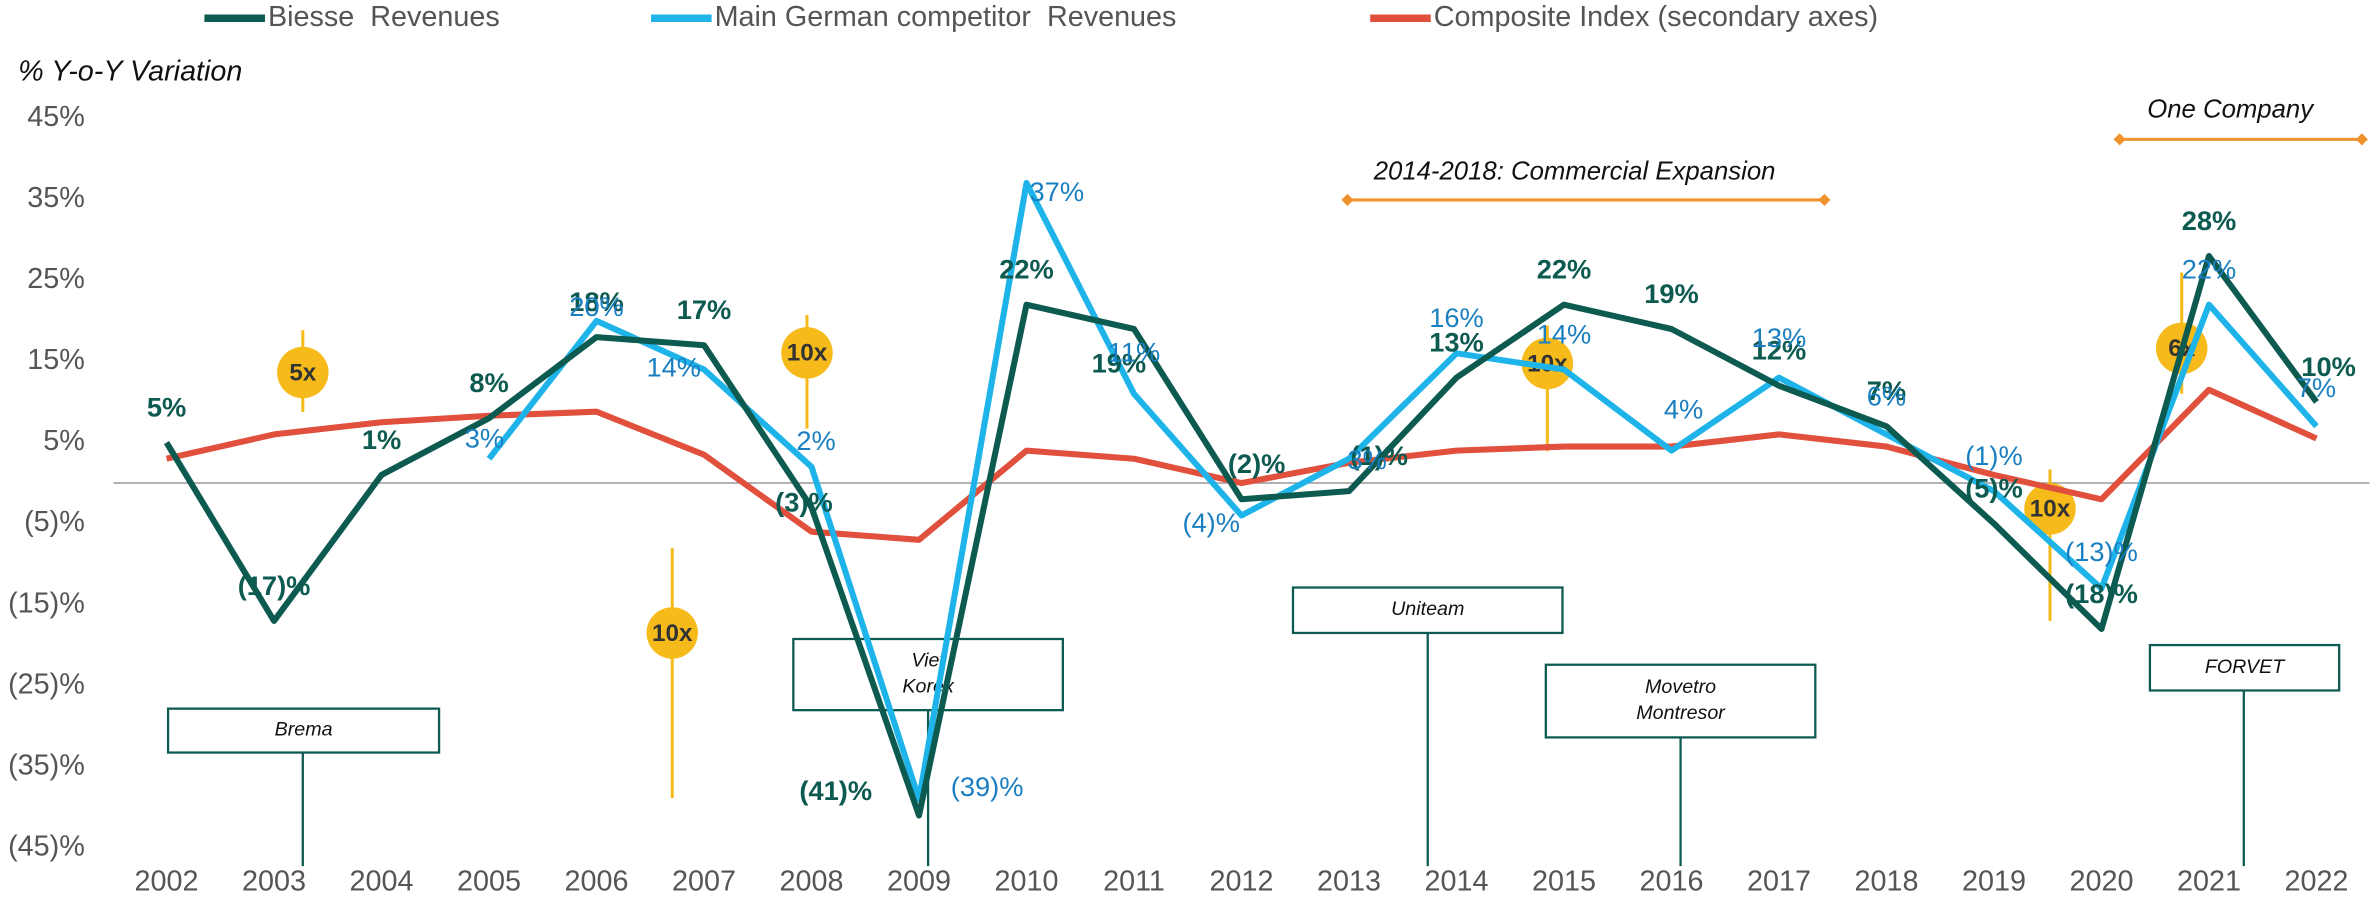  I want to click on y-tick-label: (25)%, so click(46, 684).